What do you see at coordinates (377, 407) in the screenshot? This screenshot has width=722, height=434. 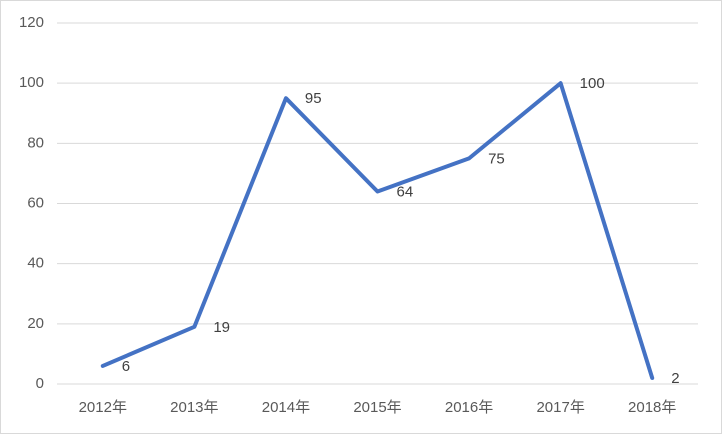 I see `x-tick-label: 2015年` at bounding box center [377, 407].